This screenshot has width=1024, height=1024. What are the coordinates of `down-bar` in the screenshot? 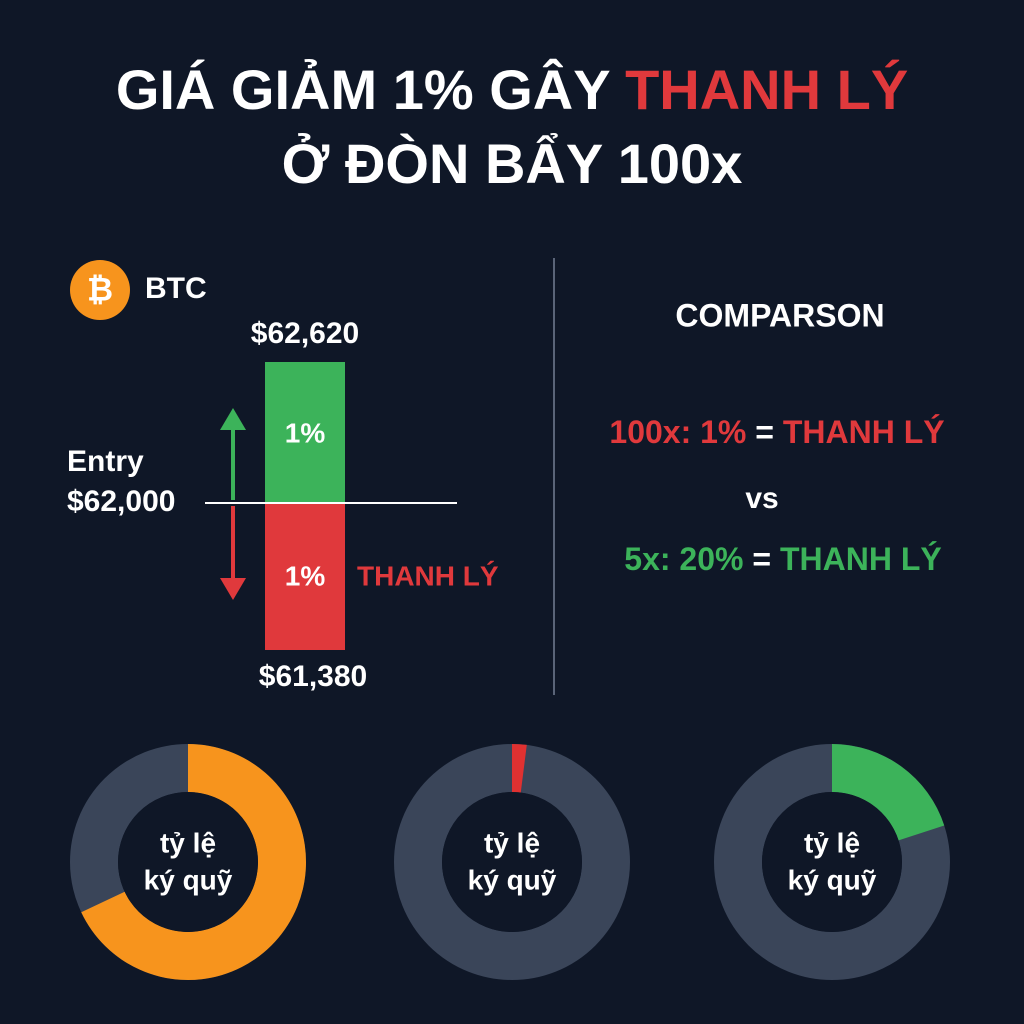 It's located at (305, 576).